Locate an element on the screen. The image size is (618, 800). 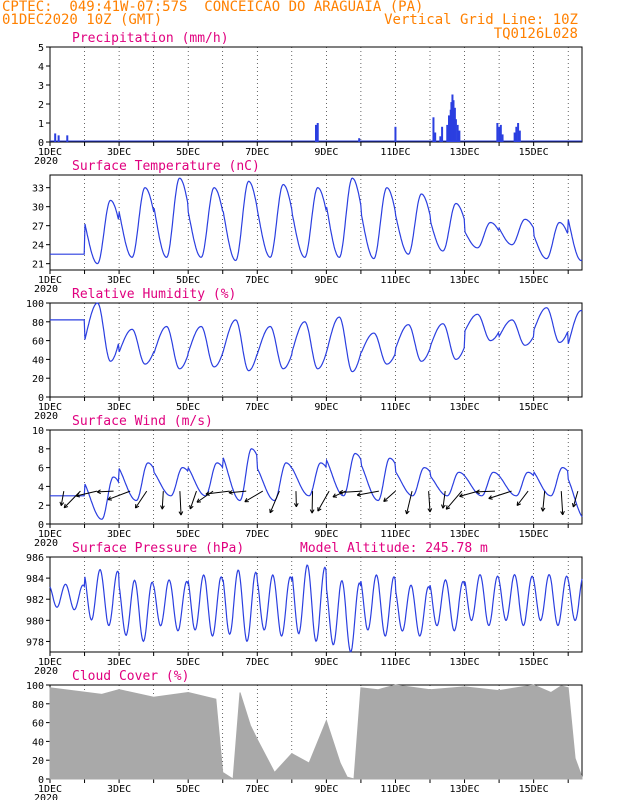
panel-title: Surface Pressure (hPa) is located at coordinates (158, 548).